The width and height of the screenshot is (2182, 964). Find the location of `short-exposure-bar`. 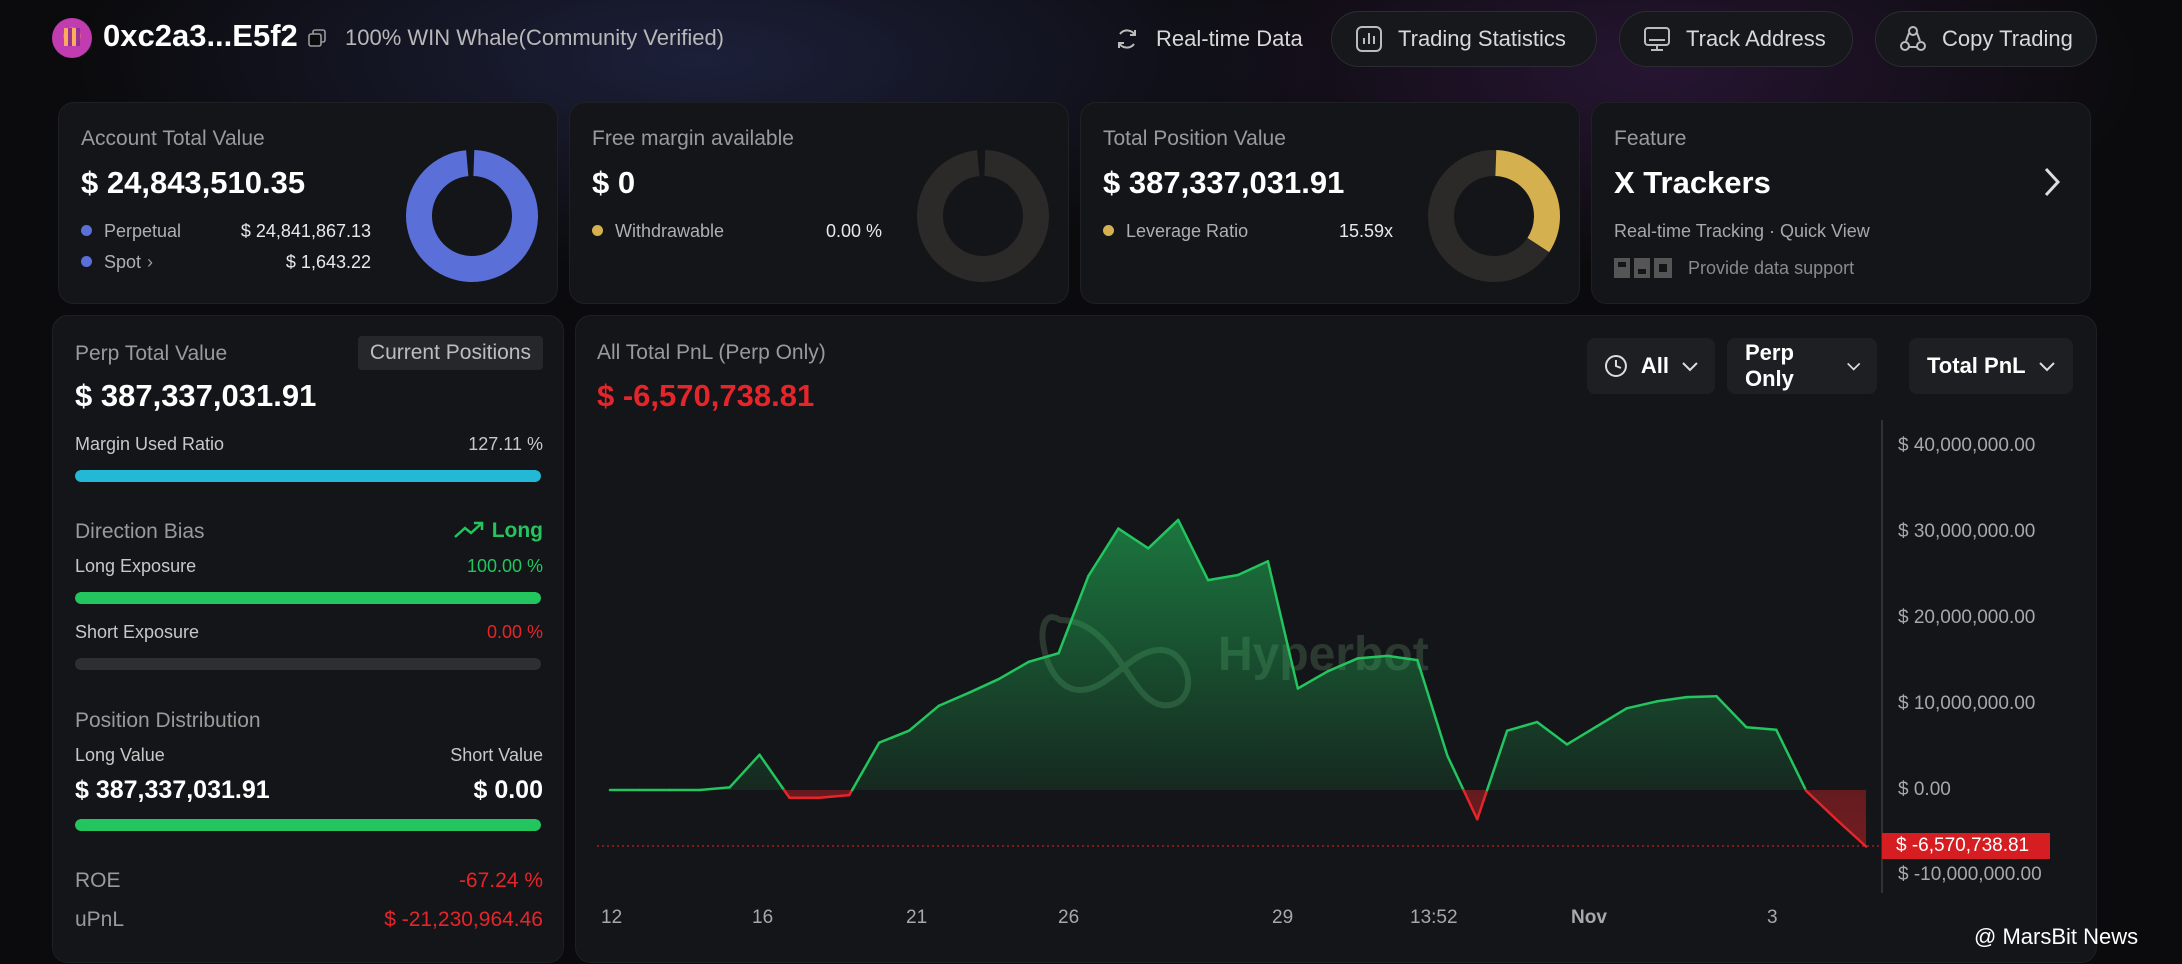

short-exposure-bar is located at coordinates (308, 664).